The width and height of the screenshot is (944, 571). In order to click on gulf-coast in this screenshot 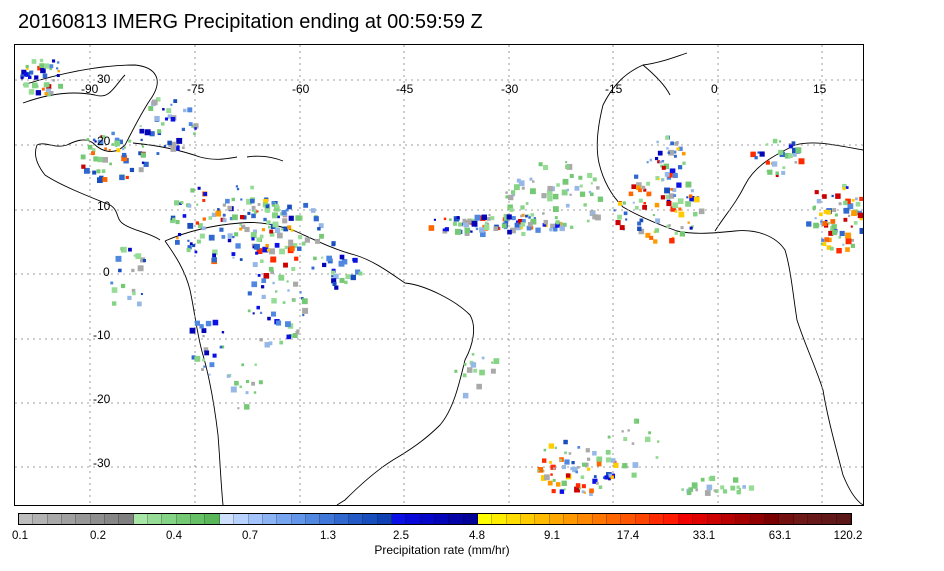, I will do `click(74, 89)`.